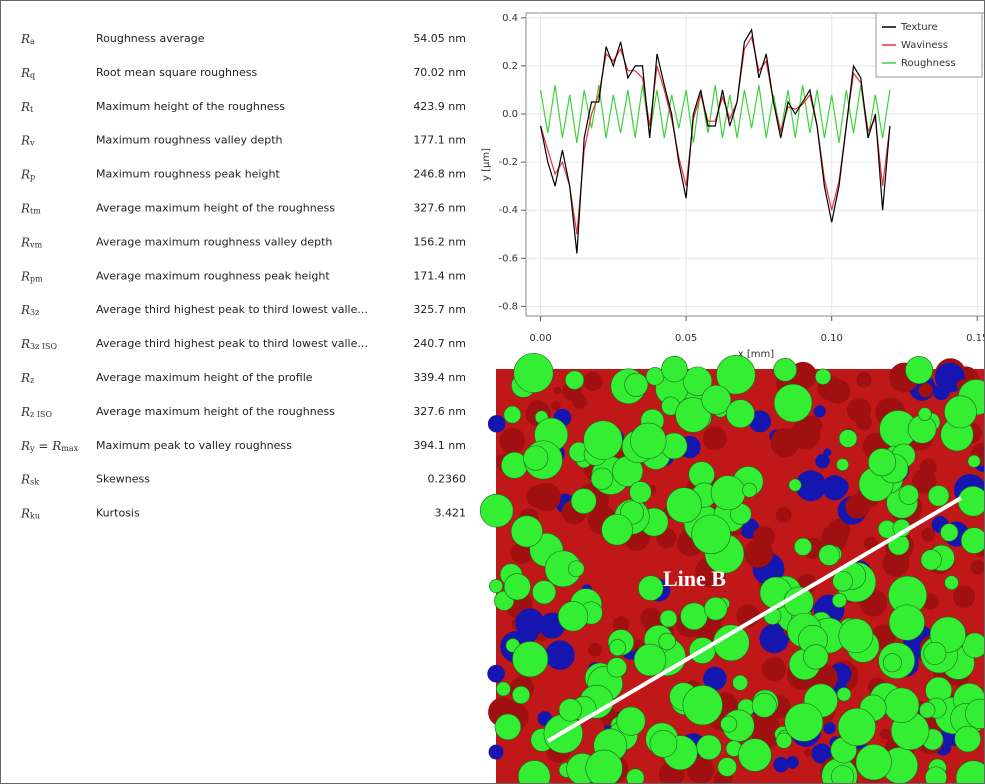 Image resolution: width=985 pixels, height=784 pixels. Describe the element at coordinates (27, 72) in the screenshot. I see `parameter-symbol: Rq` at that location.